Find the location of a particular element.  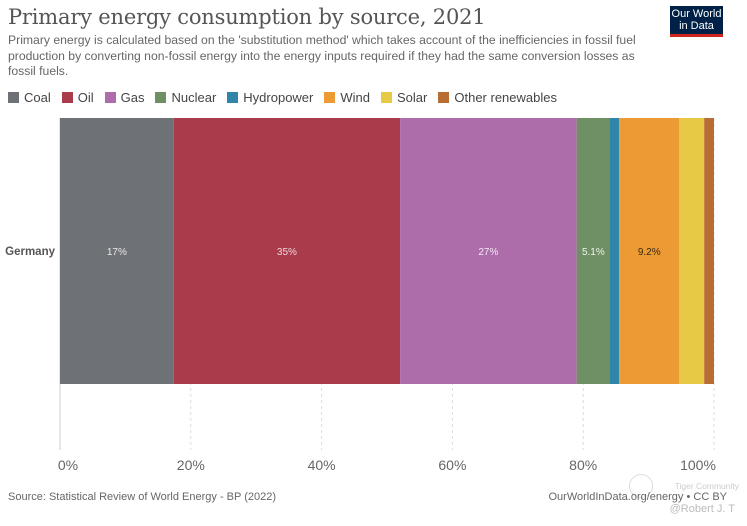

credit-link: OurWorldInData.org/energy • CC BY is located at coordinates (638, 497).